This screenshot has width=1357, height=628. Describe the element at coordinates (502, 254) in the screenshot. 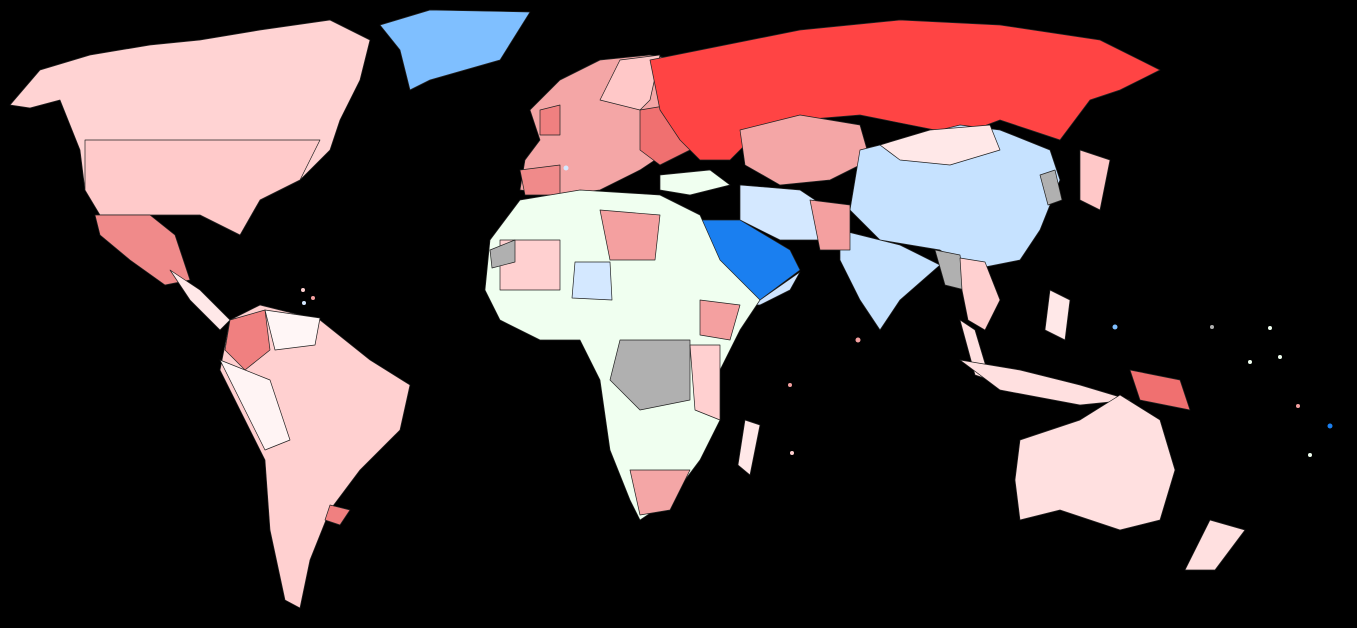

I see `western-sahara` at that location.